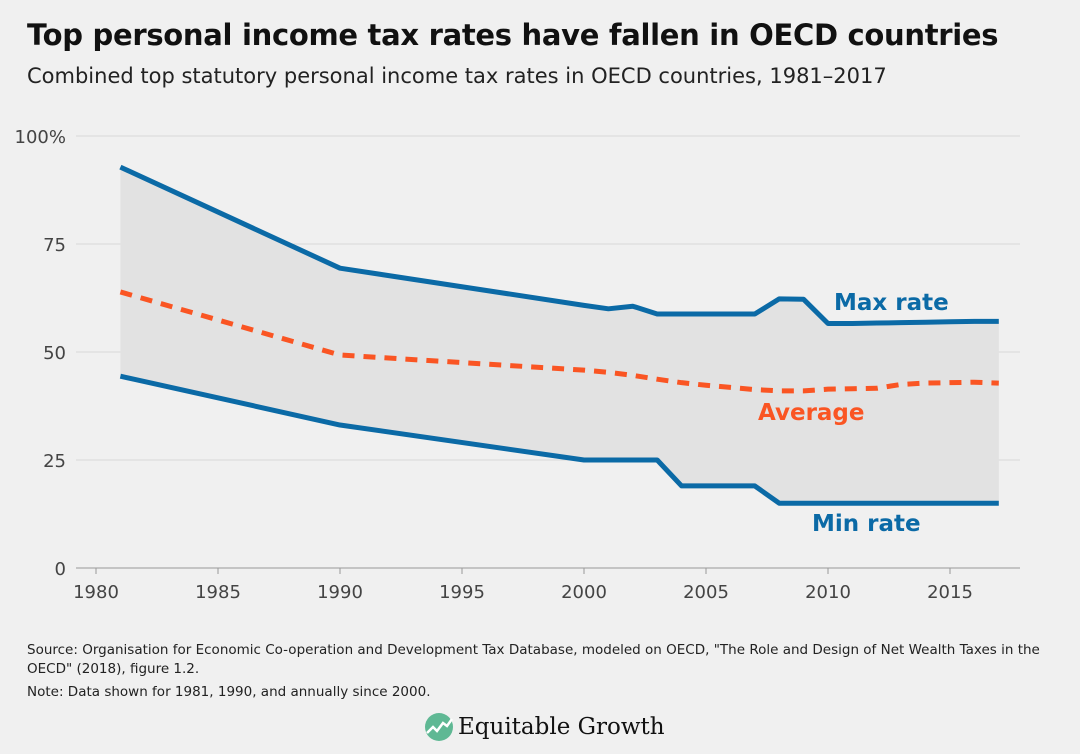 This screenshot has height=754, width=1080. Describe the element at coordinates (559, 341) in the screenshot. I see `series-line-average` at that location.